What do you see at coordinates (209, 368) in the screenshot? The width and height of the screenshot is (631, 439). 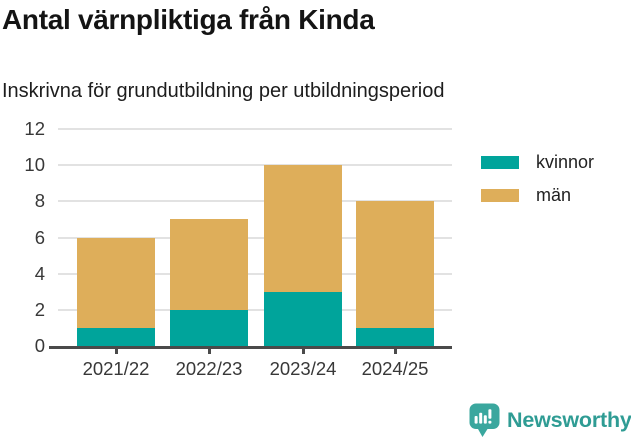 I see `x-axis-category-label: 2022/23` at bounding box center [209, 368].